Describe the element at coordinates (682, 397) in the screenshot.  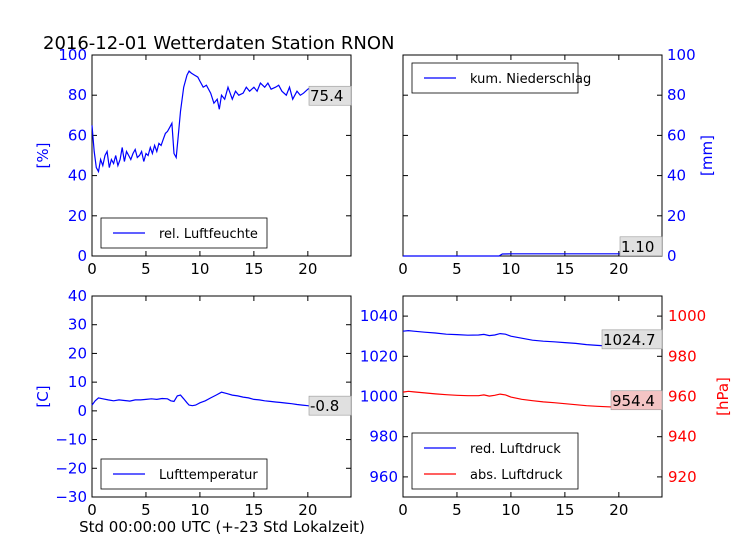
I see `y-tick-label-right: 960` at that location.